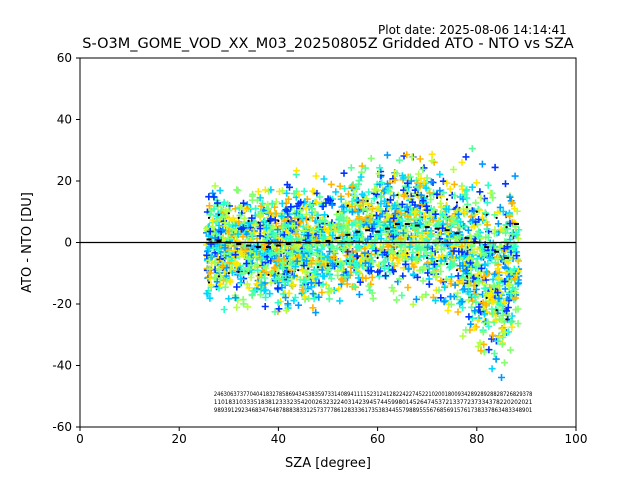  I want to click on y-tick-label: 20, so click(64, 181).